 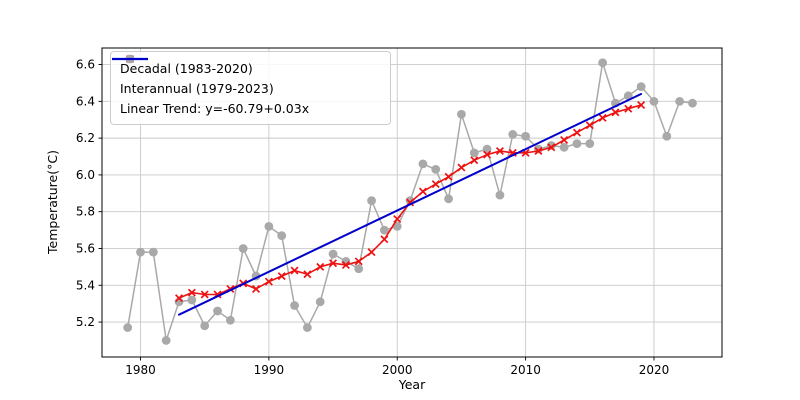 I want to click on legend-item-interannual: Interannual (1979-2023), so click(x=246, y=76).